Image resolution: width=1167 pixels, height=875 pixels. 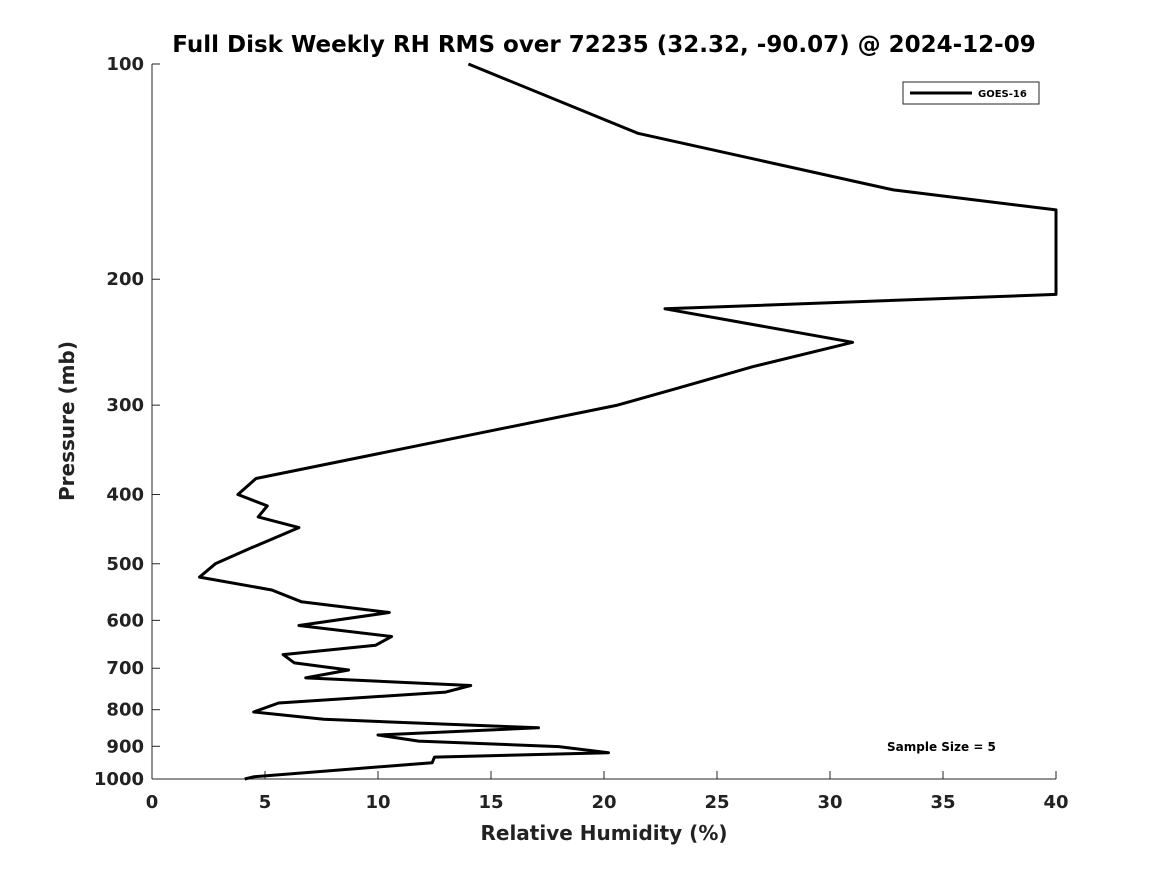 I want to click on x-tick-label-30: 30, so click(x=829, y=802).